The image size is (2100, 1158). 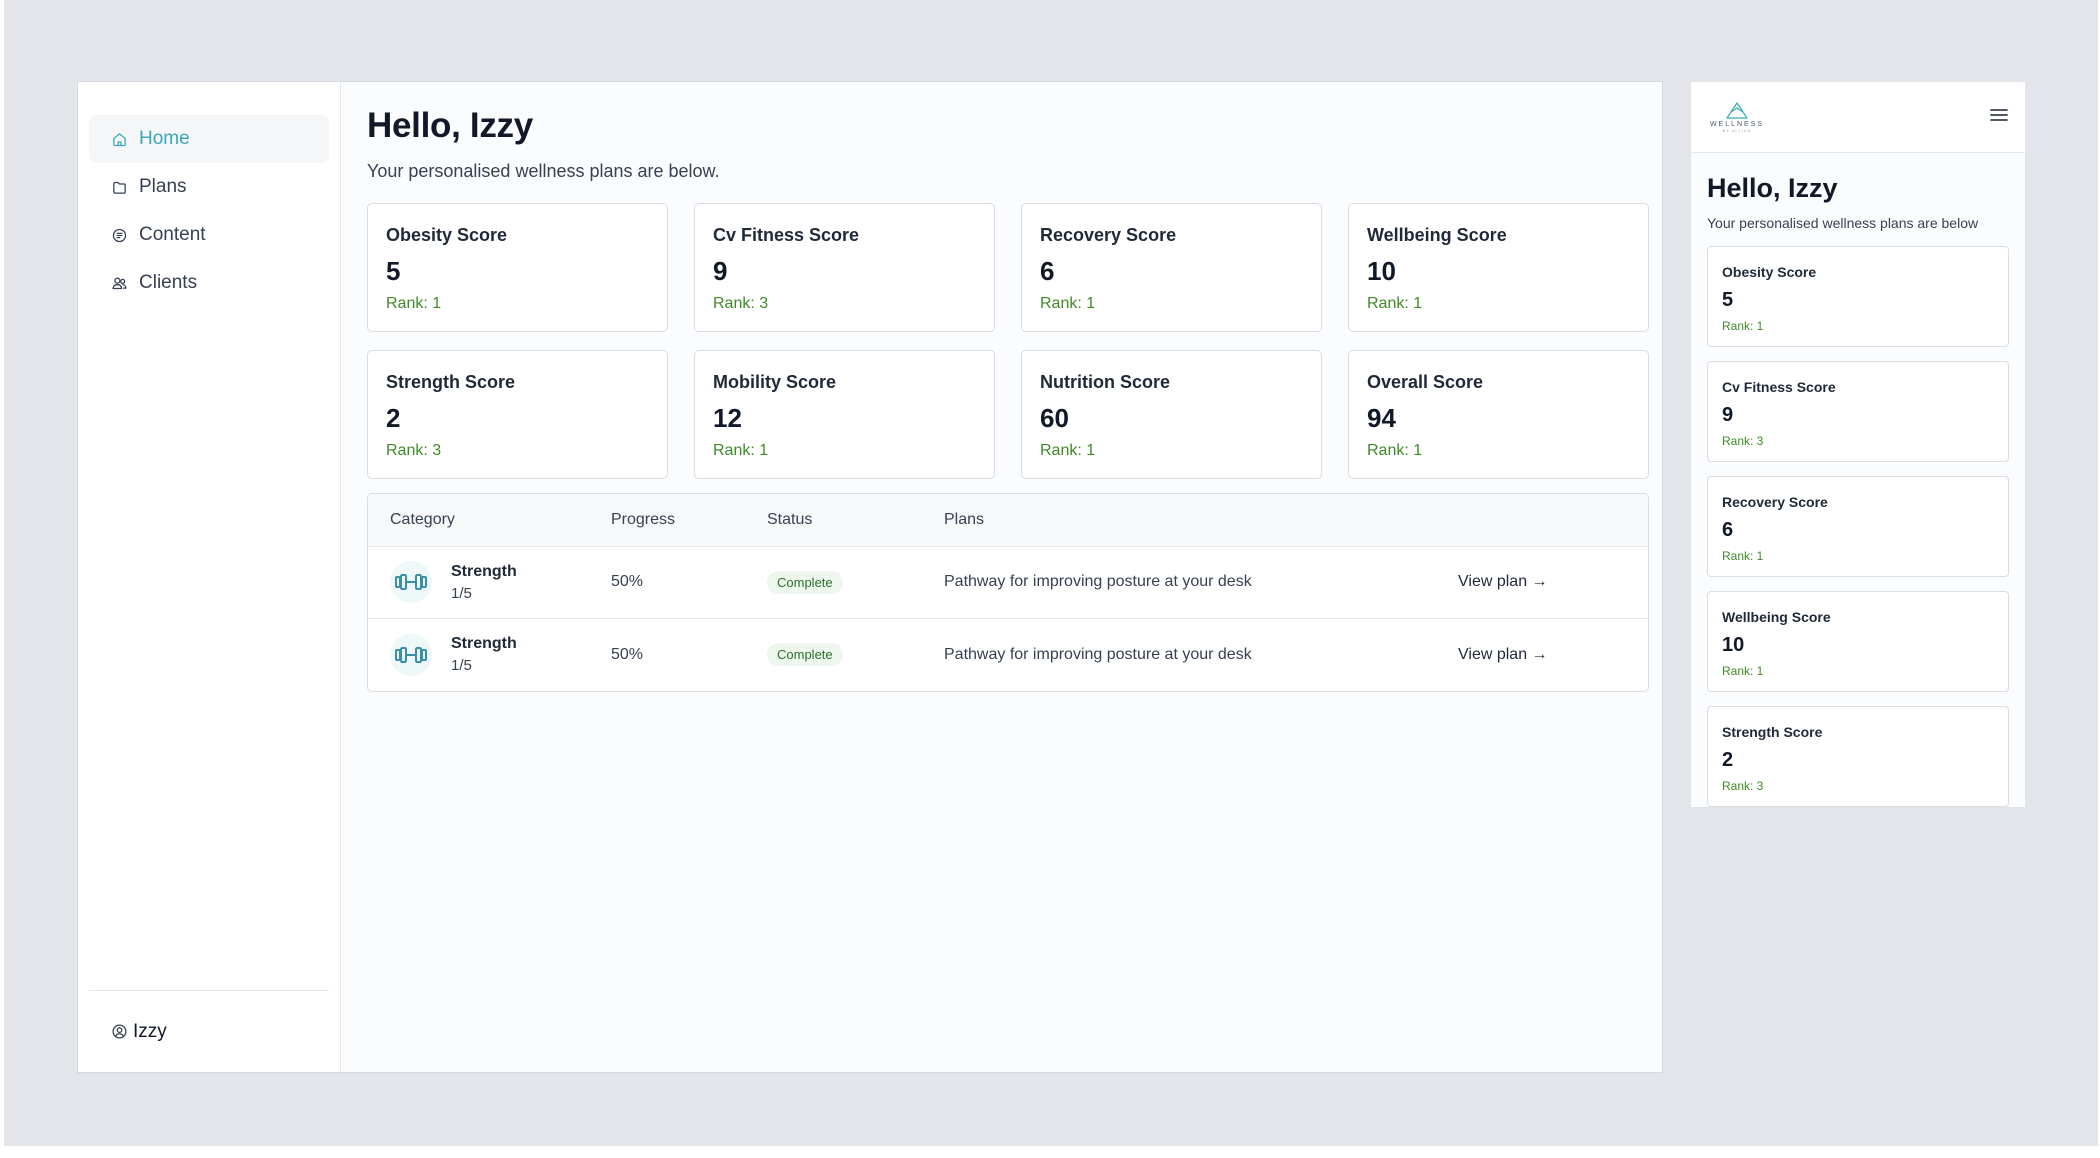 I want to click on mobile-page-title: Hello, Izzy, so click(x=1772, y=188).